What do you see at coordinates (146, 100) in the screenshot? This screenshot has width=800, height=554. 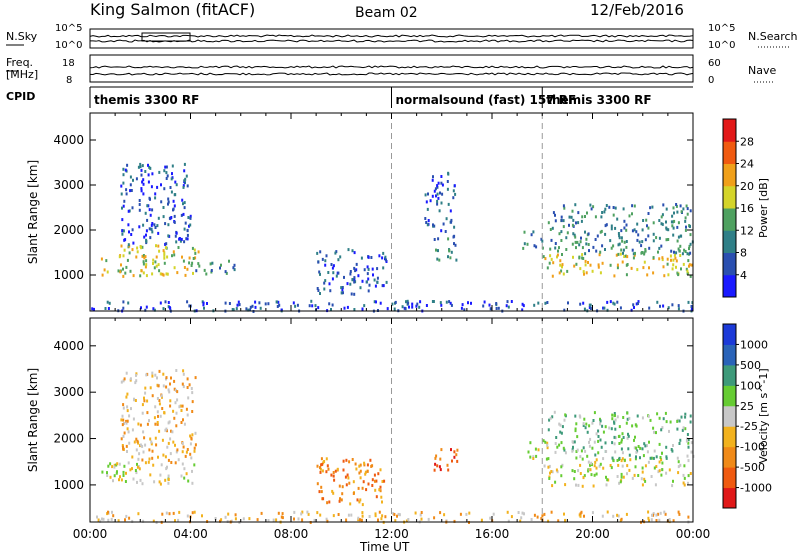 I see `cpid-segment-label: themis 3300 RF` at bounding box center [146, 100].